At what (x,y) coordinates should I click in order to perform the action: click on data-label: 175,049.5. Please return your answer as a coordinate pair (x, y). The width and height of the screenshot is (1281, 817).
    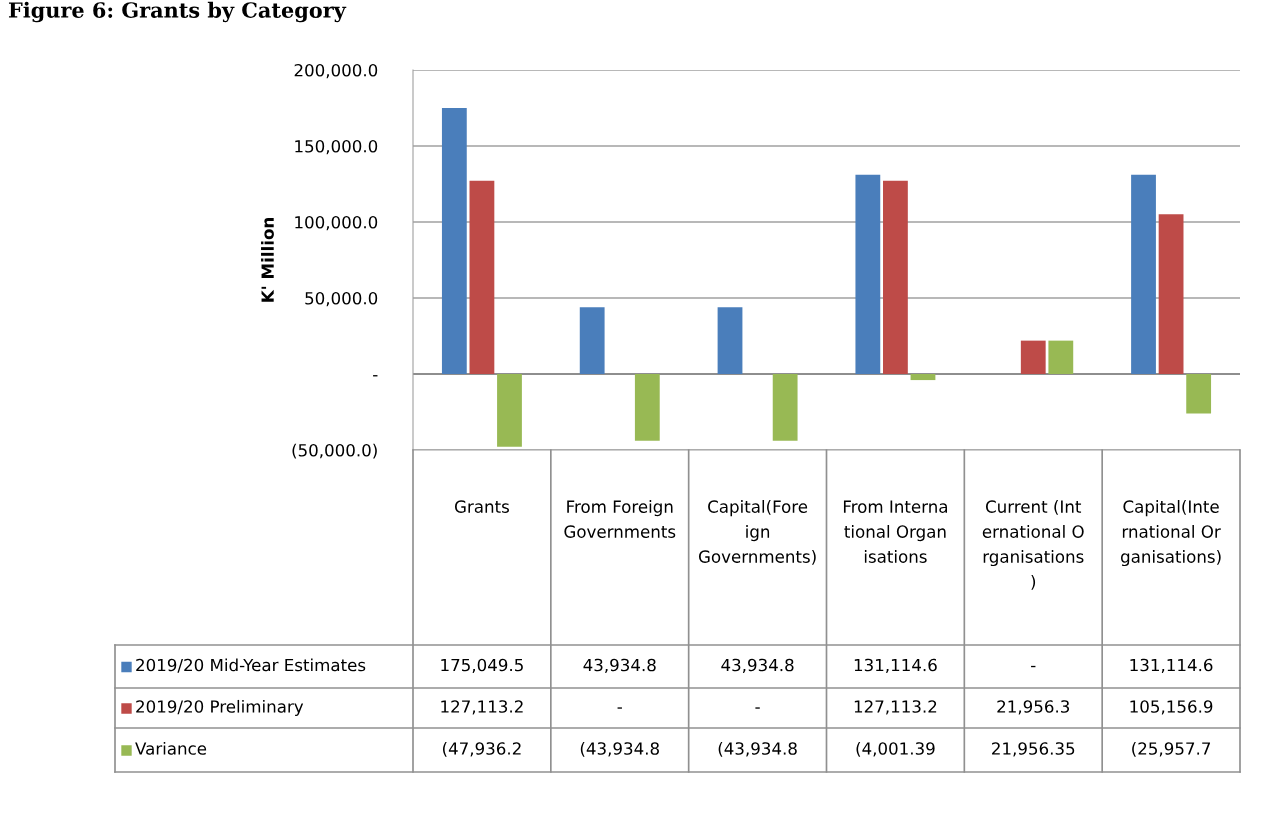
    Looking at the image, I should click on (482, 666).